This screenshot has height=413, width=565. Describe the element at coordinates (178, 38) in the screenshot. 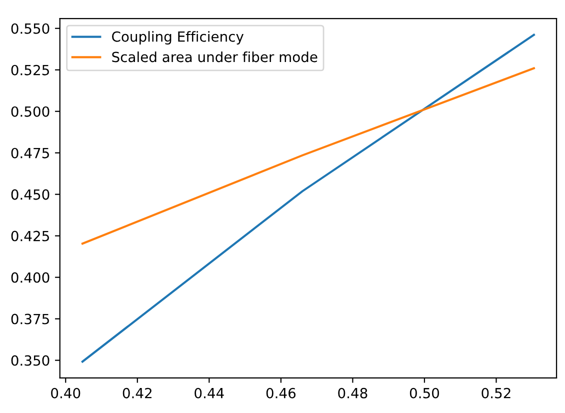

I see `legend-label: Coupling Efficiency` at that location.